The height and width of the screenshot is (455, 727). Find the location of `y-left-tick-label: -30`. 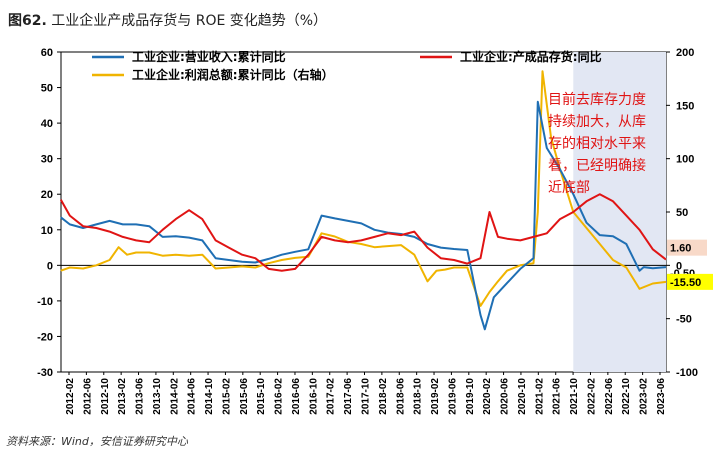

y-left-tick-label: -30 is located at coordinates (45, 373).